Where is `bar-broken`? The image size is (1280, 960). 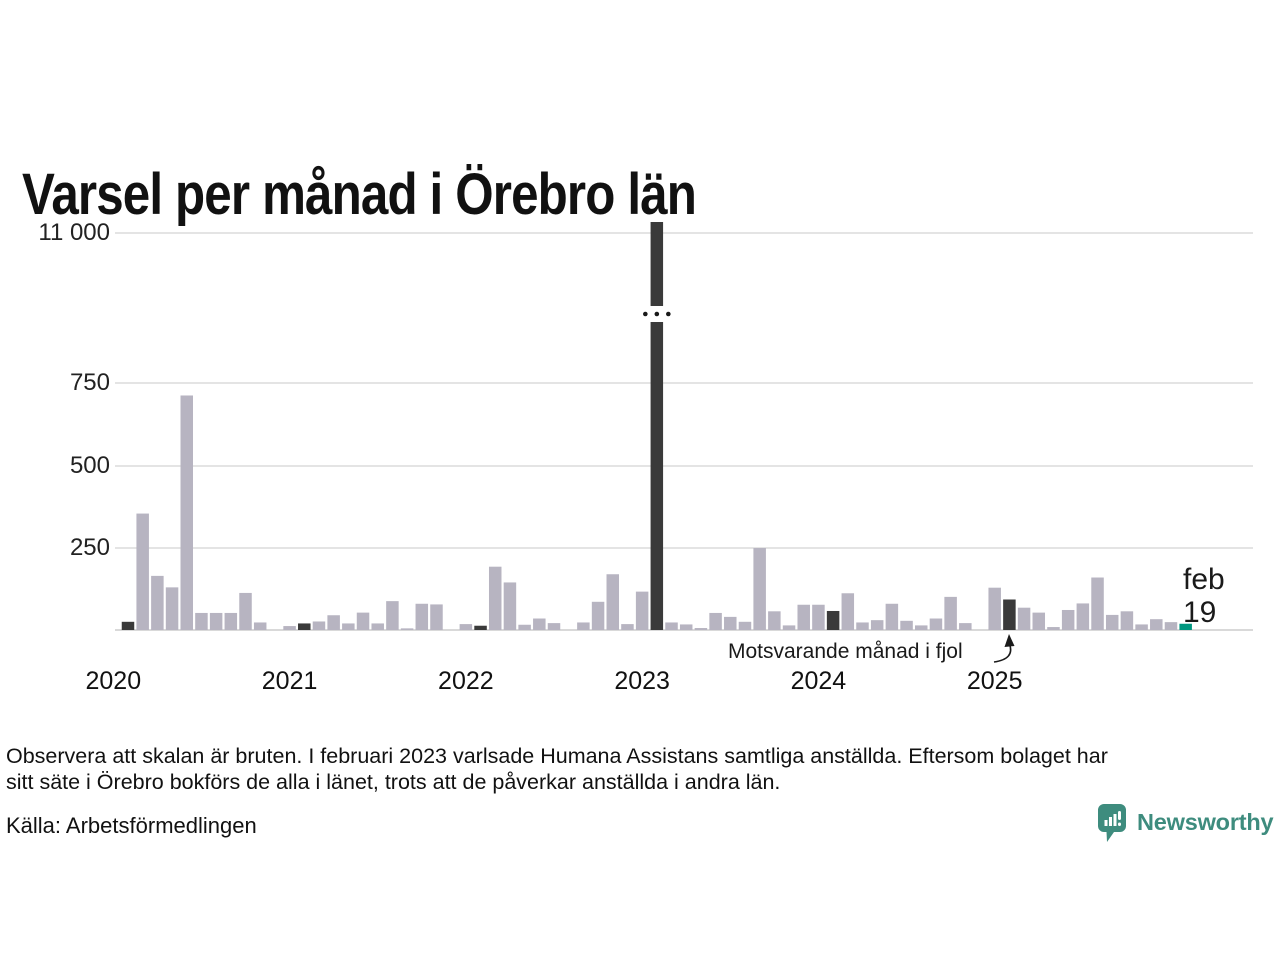
bar-broken is located at coordinates (657, 426).